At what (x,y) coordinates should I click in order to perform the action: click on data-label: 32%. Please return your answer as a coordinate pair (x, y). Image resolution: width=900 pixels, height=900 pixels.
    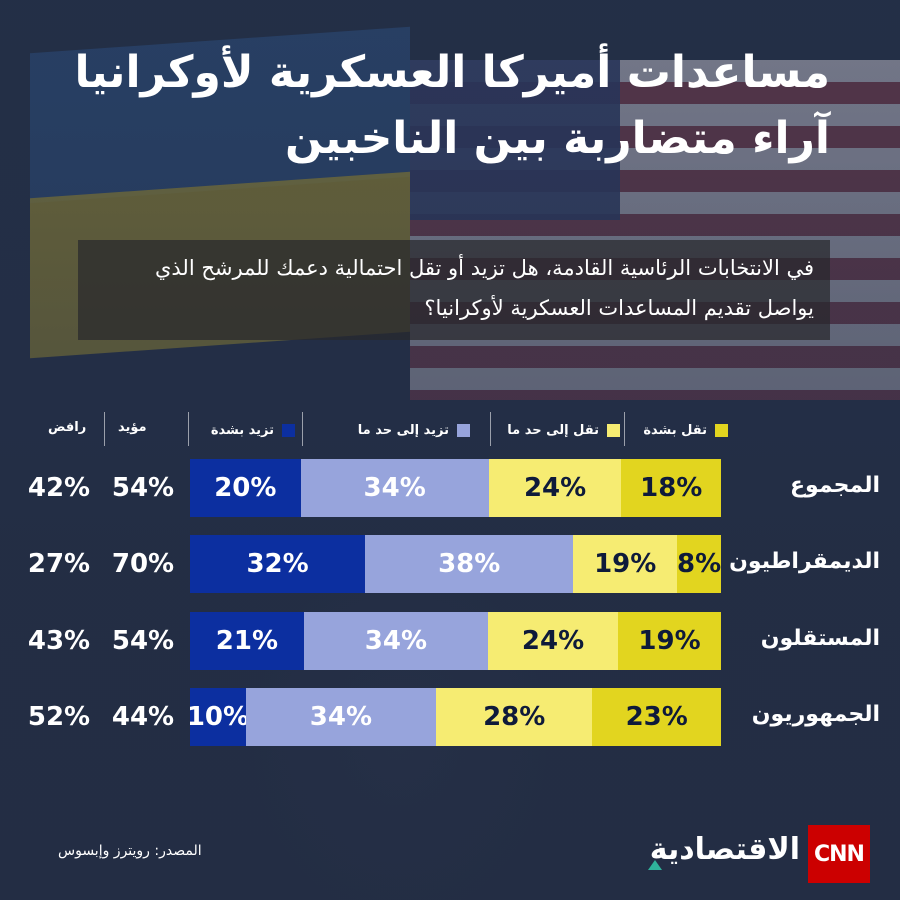
    Looking at the image, I should click on (277, 564).